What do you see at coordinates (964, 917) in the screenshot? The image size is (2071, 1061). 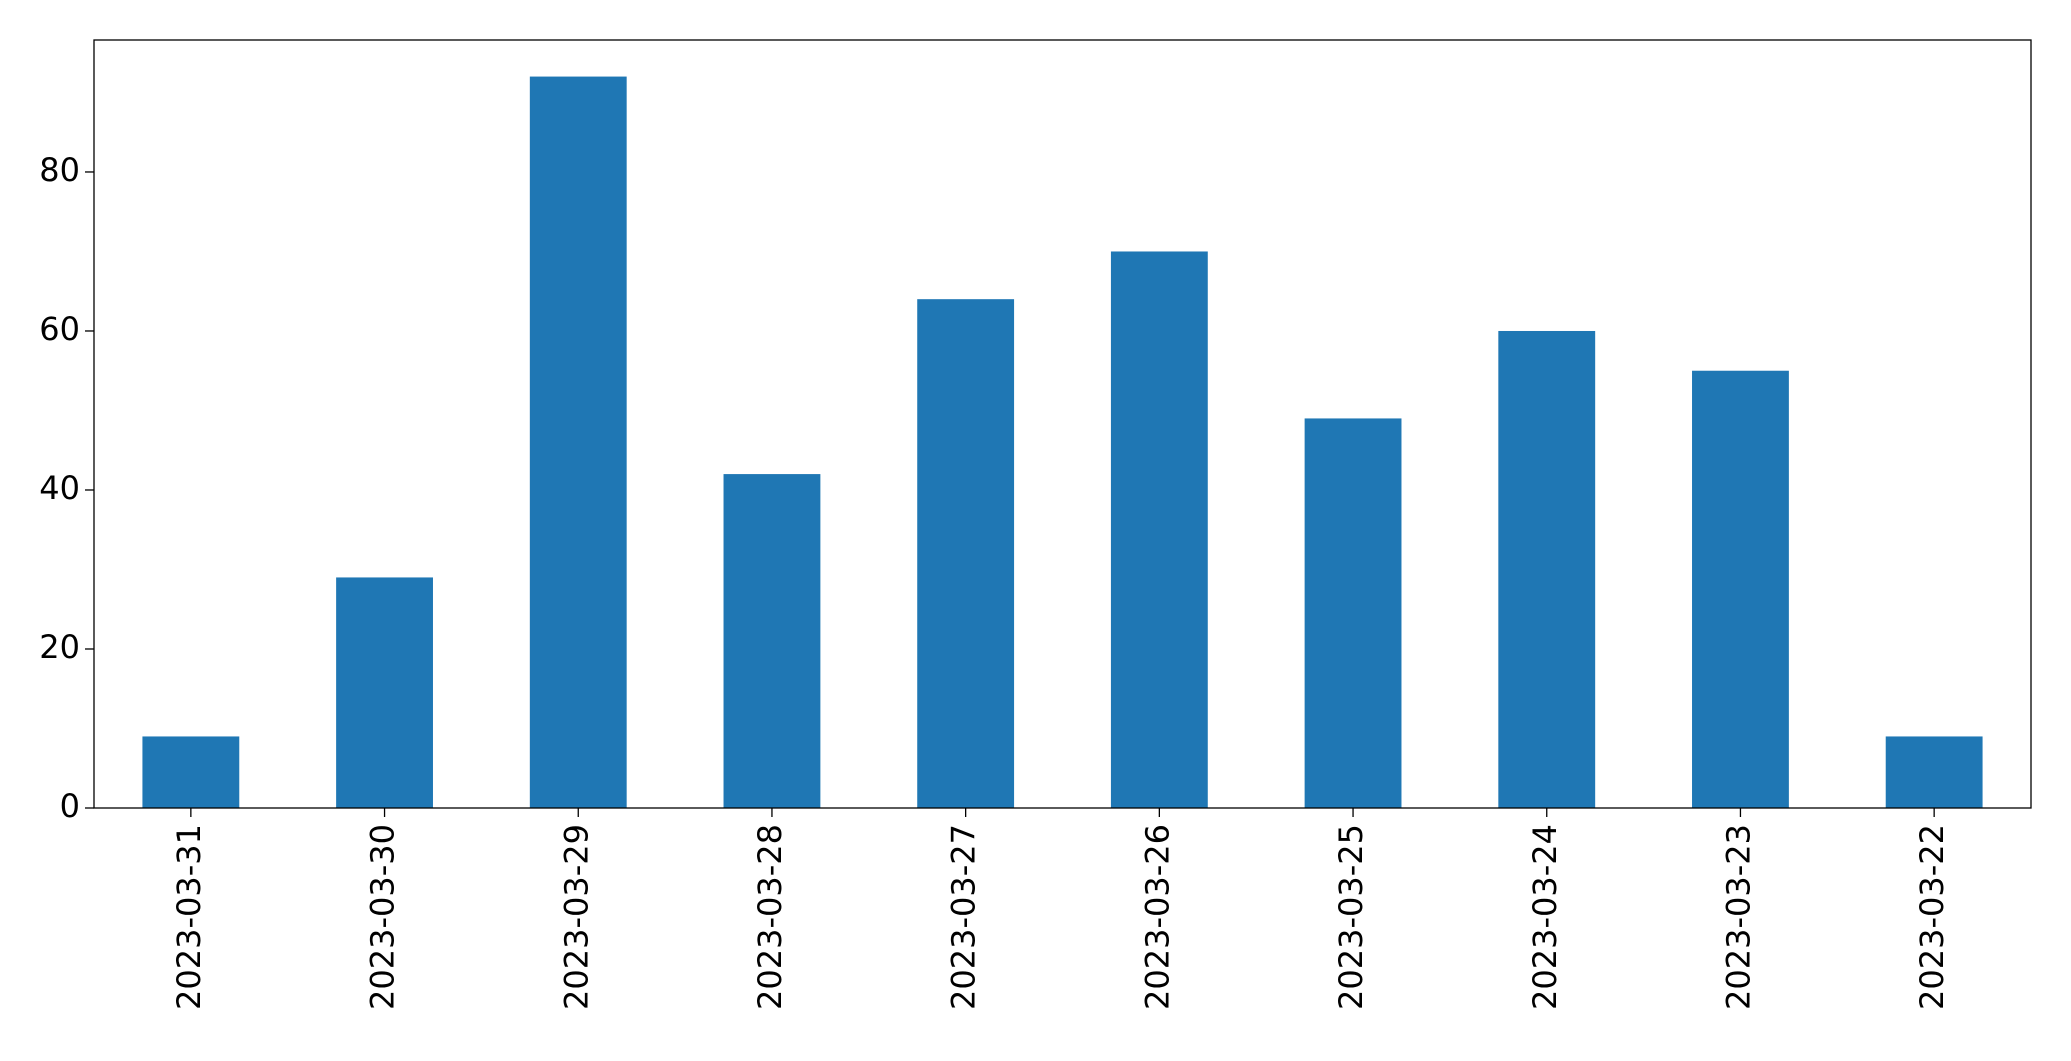 I see `x-tick-label: 2023-03-27` at bounding box center [964, 917].